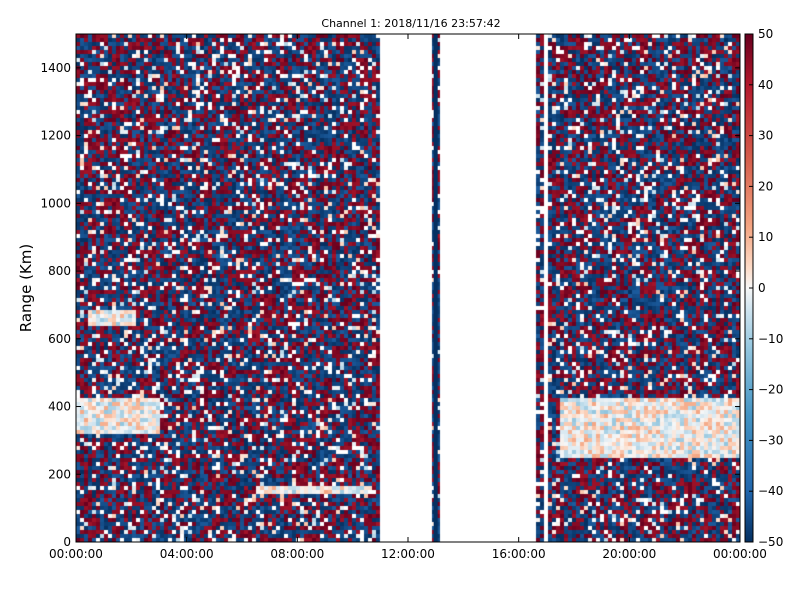  I want to click on y-tick-label: 1400, so click(55, 68).